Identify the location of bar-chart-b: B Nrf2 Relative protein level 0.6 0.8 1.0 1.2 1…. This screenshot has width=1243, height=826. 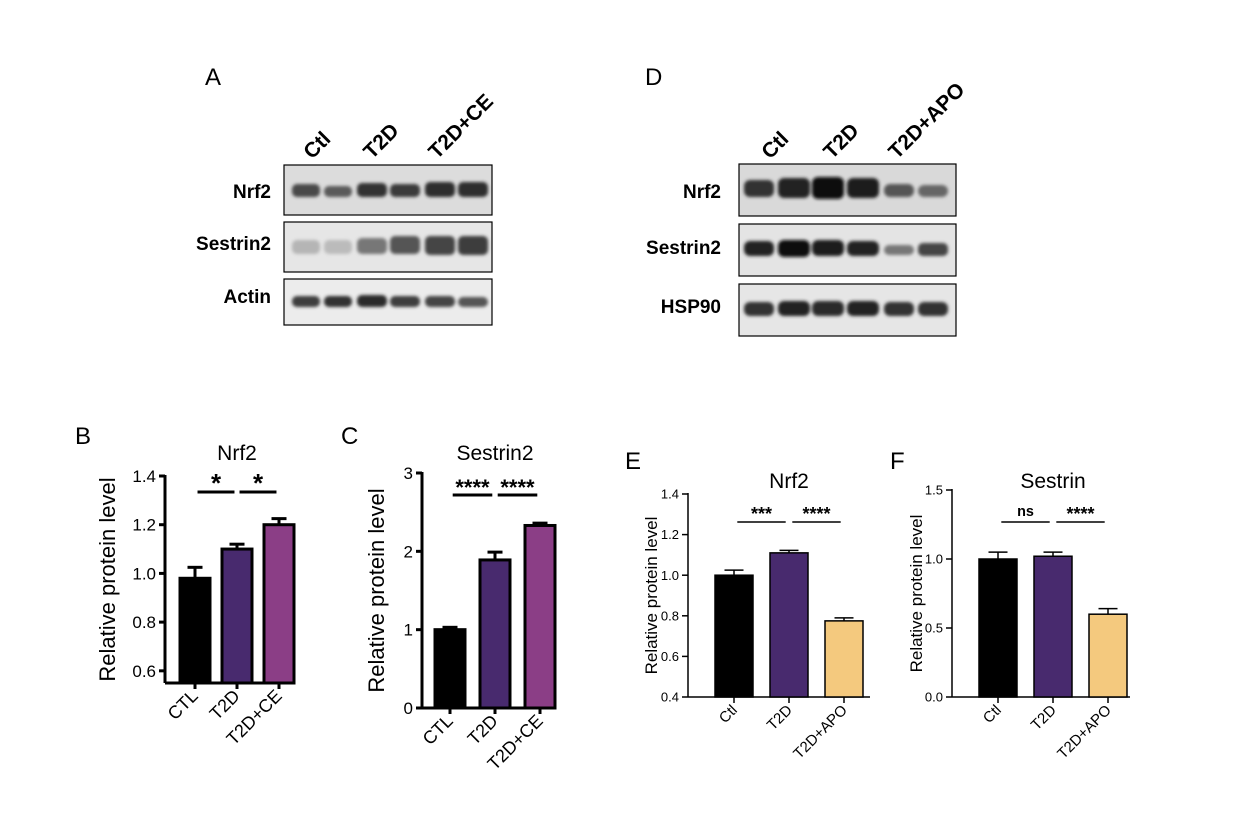
(185, 586).